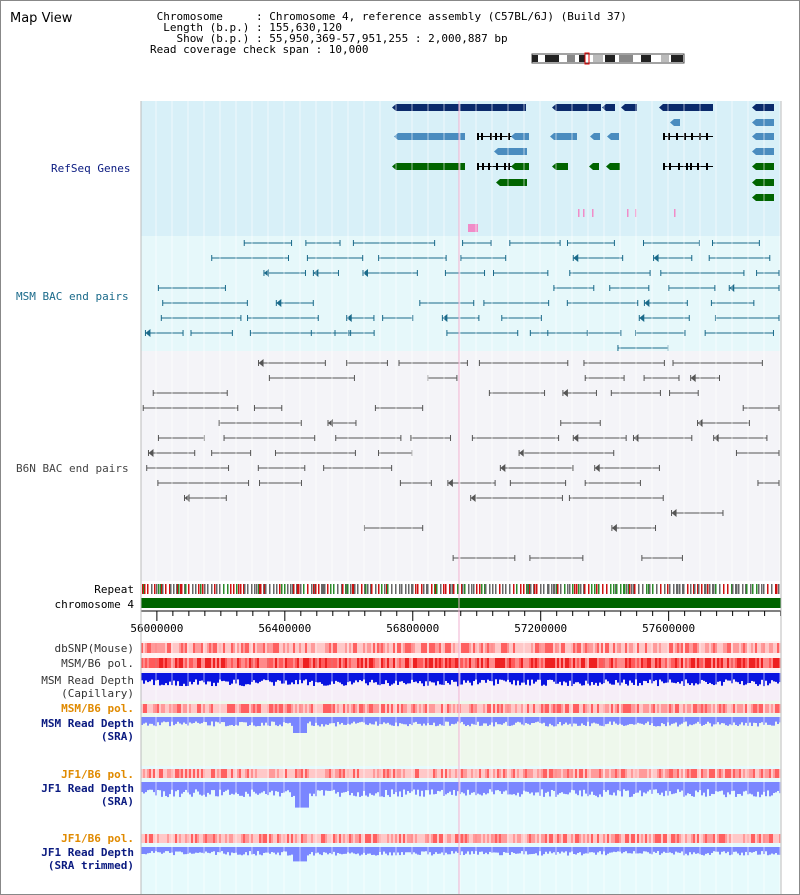 The height and width of the screenshot is (895, 800). What do you see at coordinates (535, 58) in the screenshot?
I see `ideogram-band` at bounding box center [535, 58].